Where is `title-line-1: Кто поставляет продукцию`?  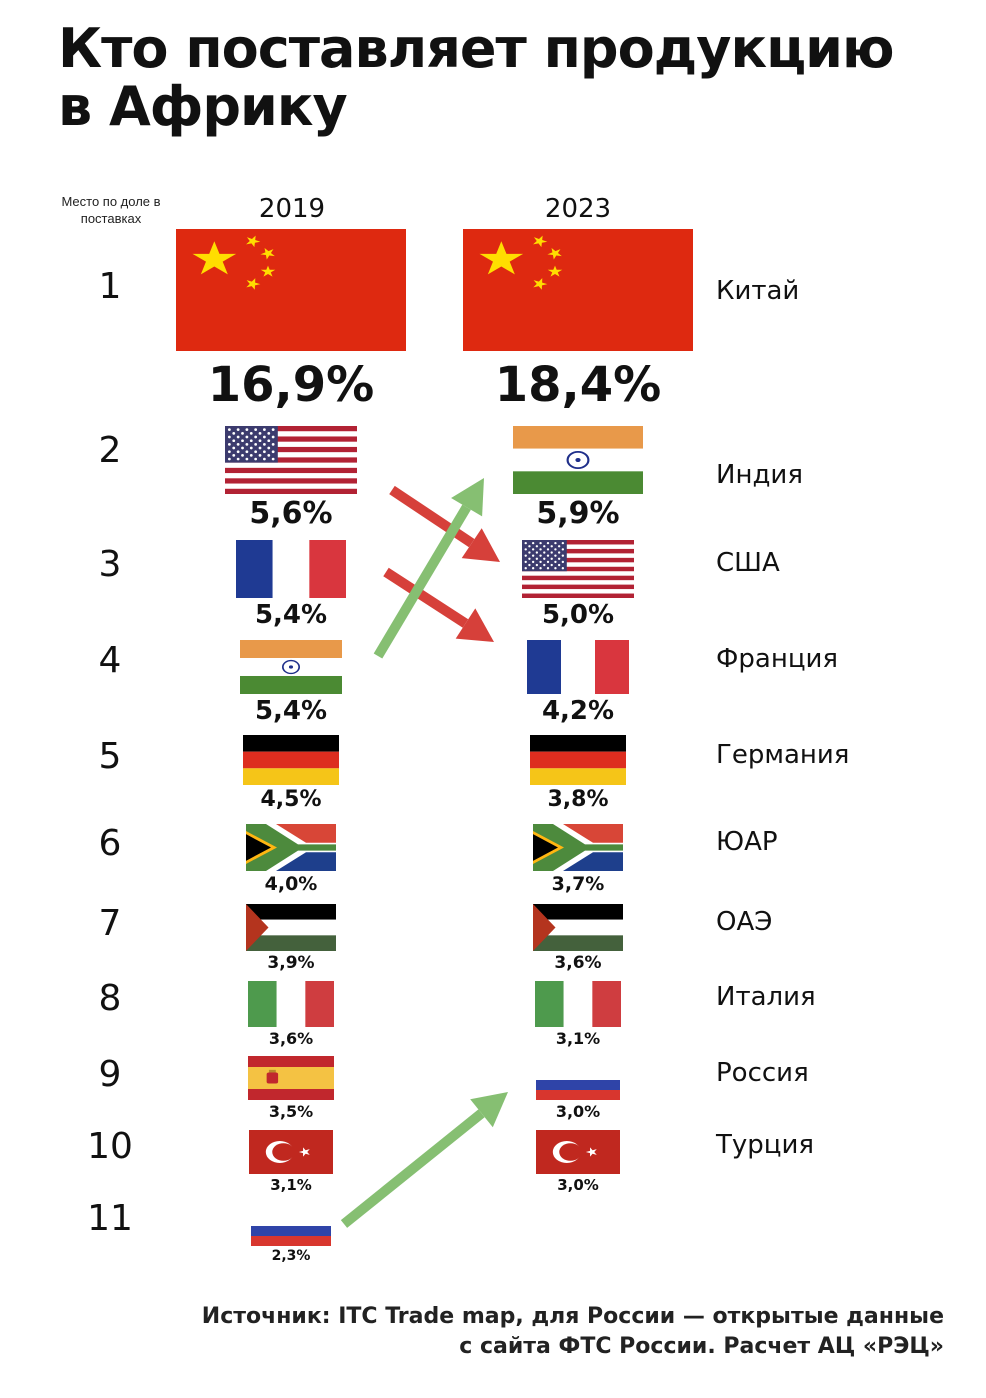 title-line-1: Кто поставляет продукцию is located at coordinates (476, 48).